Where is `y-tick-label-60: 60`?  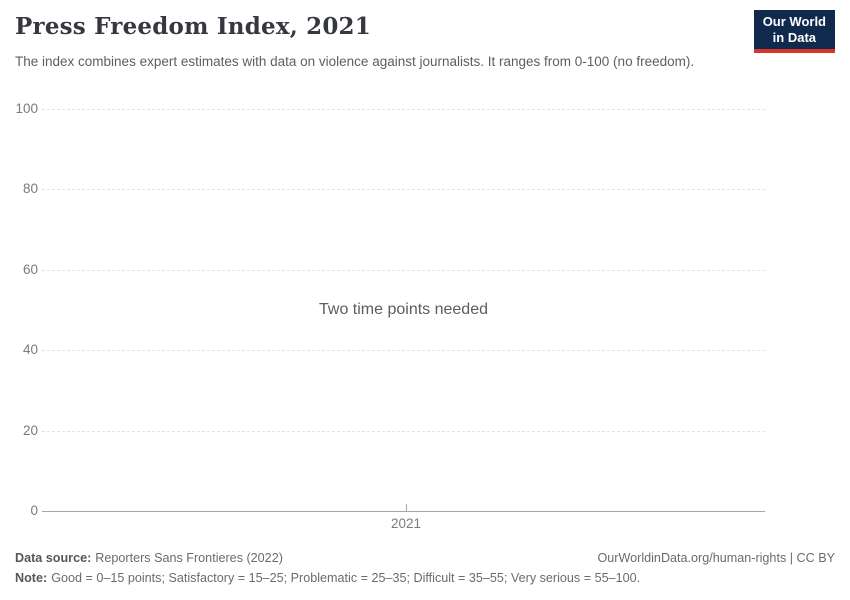
y-tick-label-60: 60 is located at coordinates (30, 269).